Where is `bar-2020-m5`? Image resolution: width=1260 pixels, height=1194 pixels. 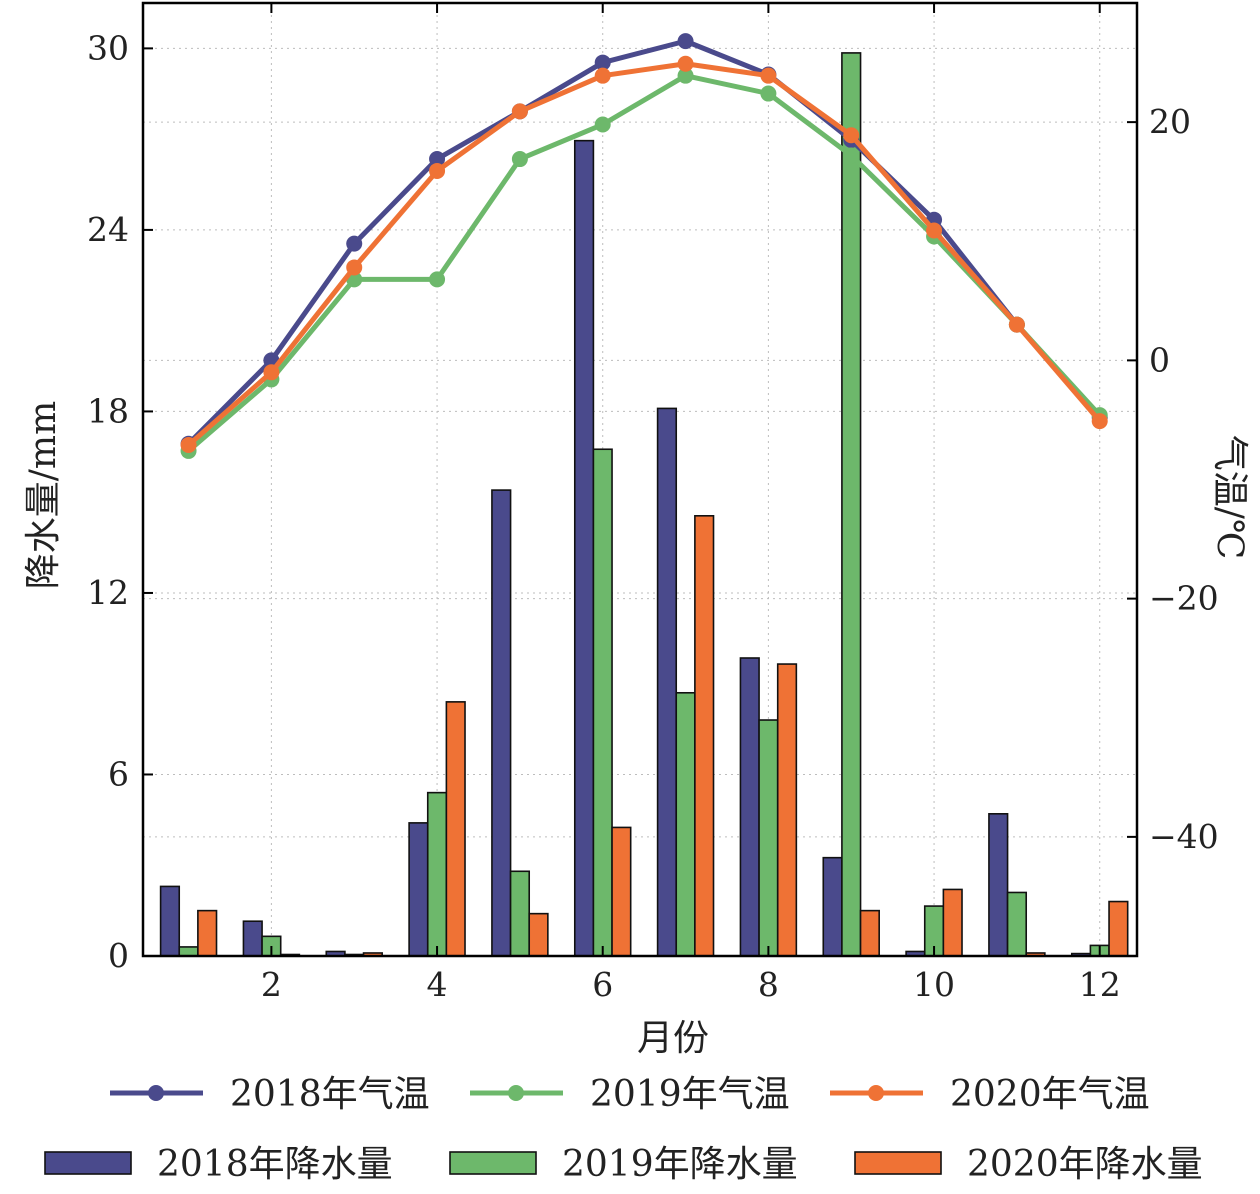
bar-2020-m5 is located at coordinates (538, 934).